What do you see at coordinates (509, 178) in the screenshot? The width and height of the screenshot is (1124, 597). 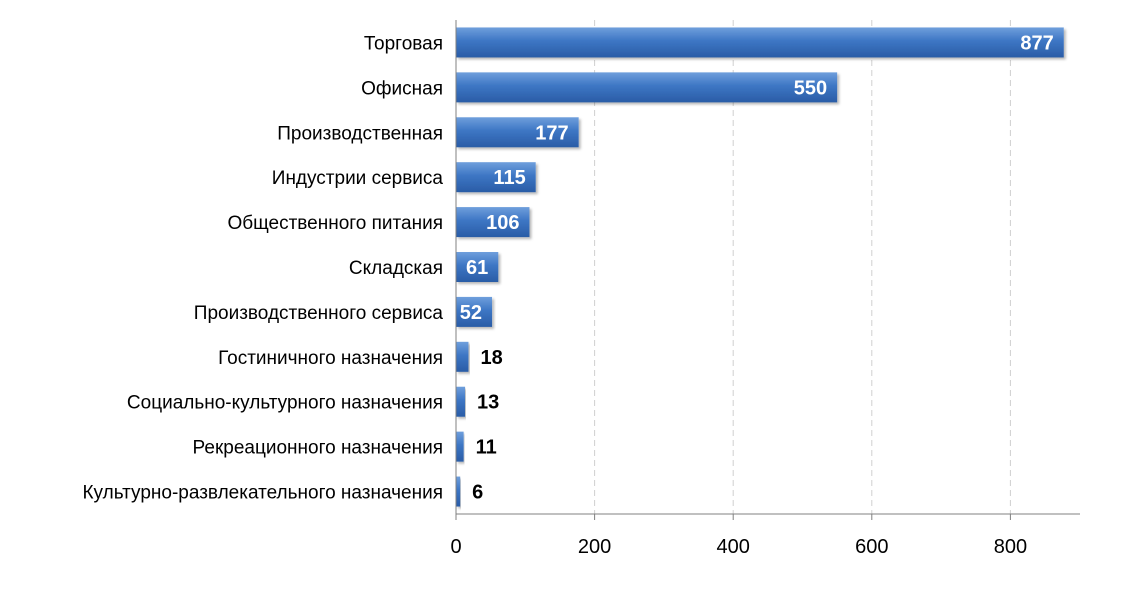 I see `data-label: 115` at bounding box center [509, 178].